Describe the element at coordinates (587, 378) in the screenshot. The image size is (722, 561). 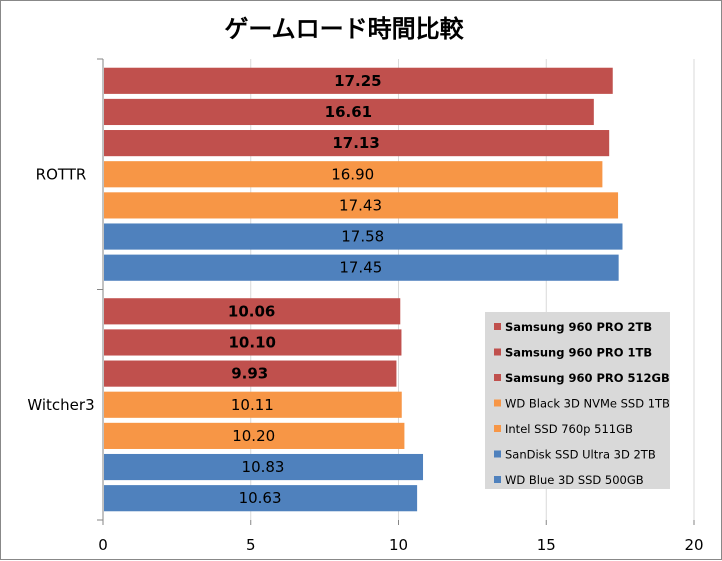
I see `legend-label-2: Samsung 960 PRO 512GB` at that location.